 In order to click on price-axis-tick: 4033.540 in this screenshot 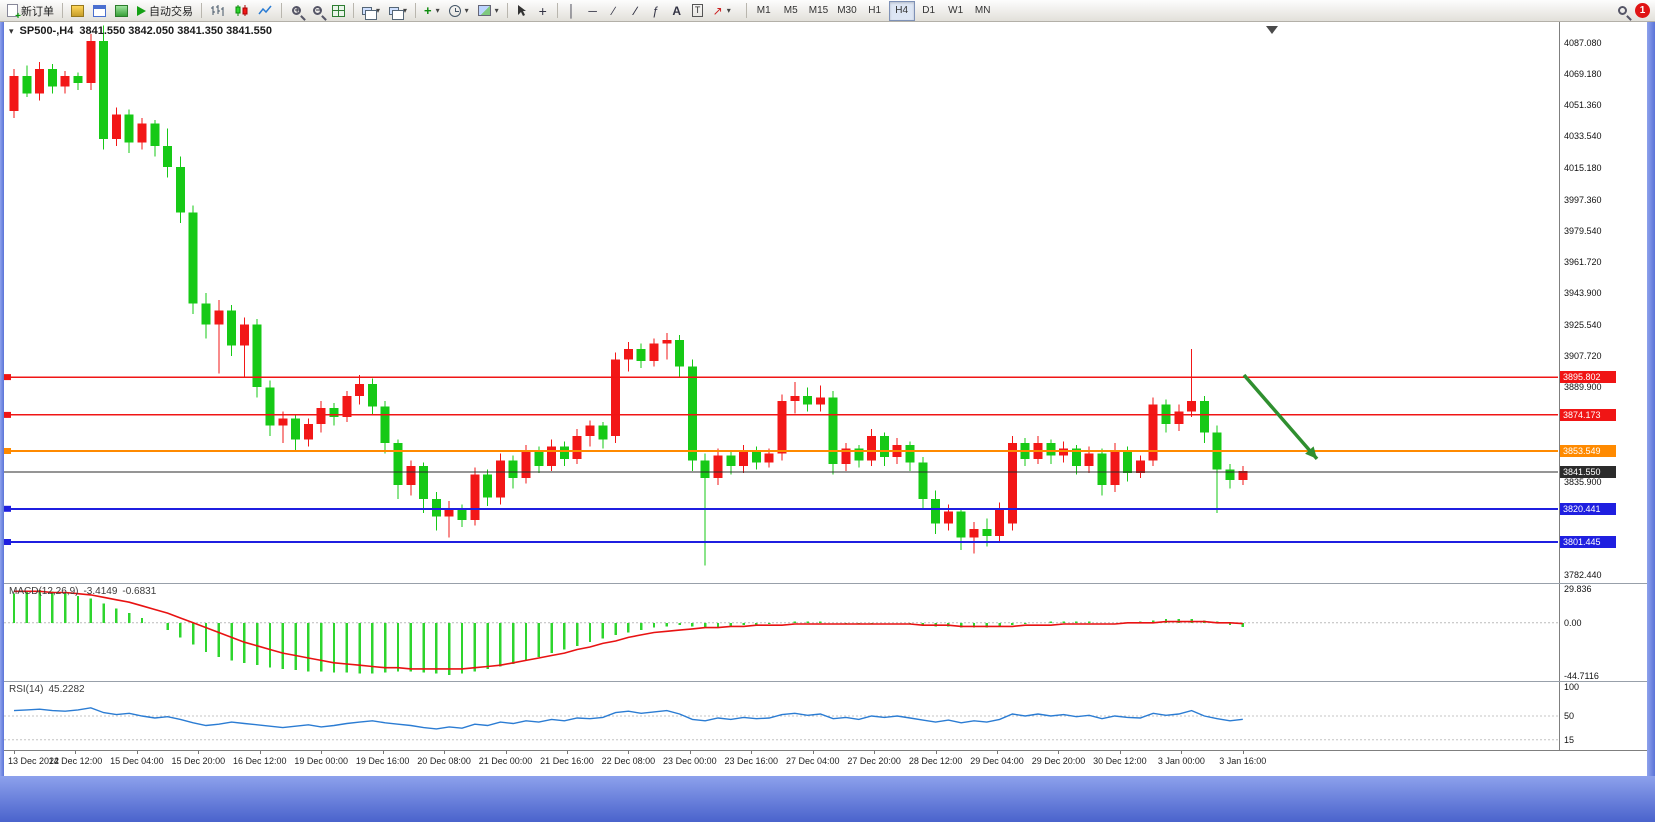, I will do `click(1583, 136)`.